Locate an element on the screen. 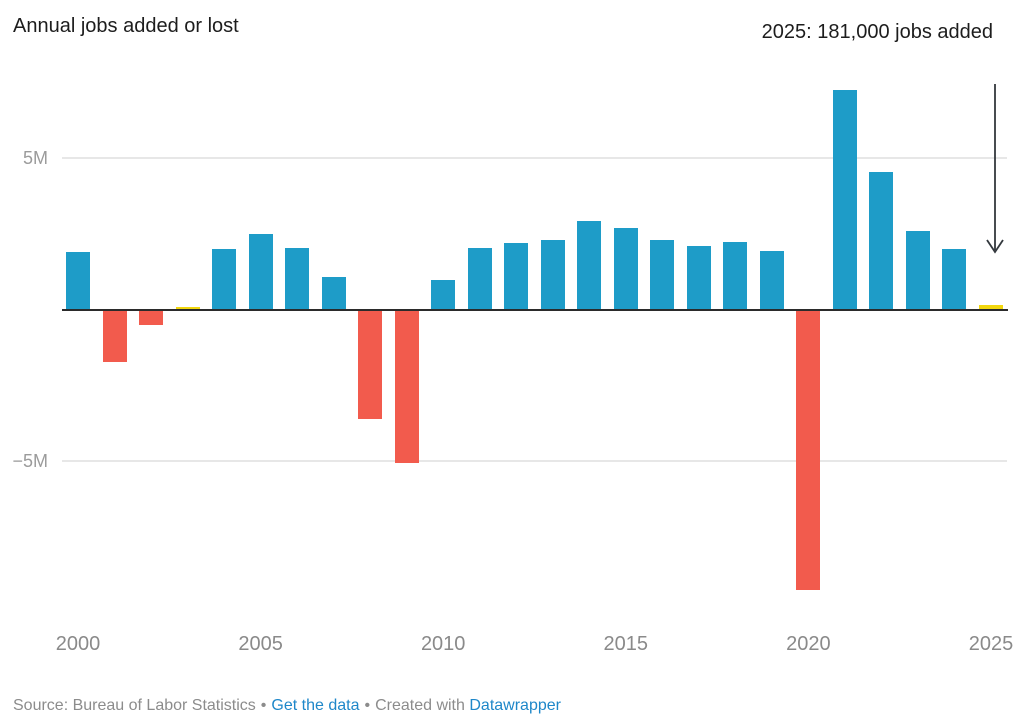  bar-2018 is located at coordinates (735, 275).